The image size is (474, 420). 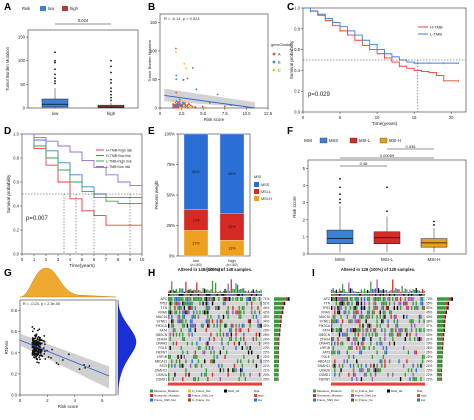 I want to click on panel-g-xtick-label: 4, so click(x=75, y=400).